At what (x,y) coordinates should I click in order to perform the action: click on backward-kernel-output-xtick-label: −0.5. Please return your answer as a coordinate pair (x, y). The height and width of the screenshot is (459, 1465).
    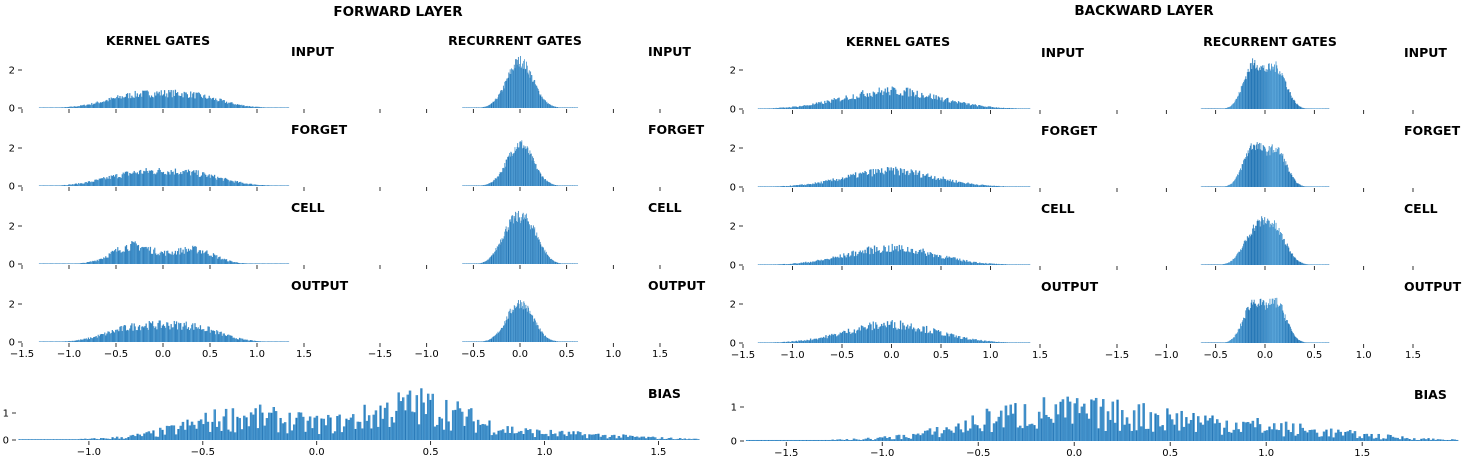
    Looking at the image, I should click on (842, 355).